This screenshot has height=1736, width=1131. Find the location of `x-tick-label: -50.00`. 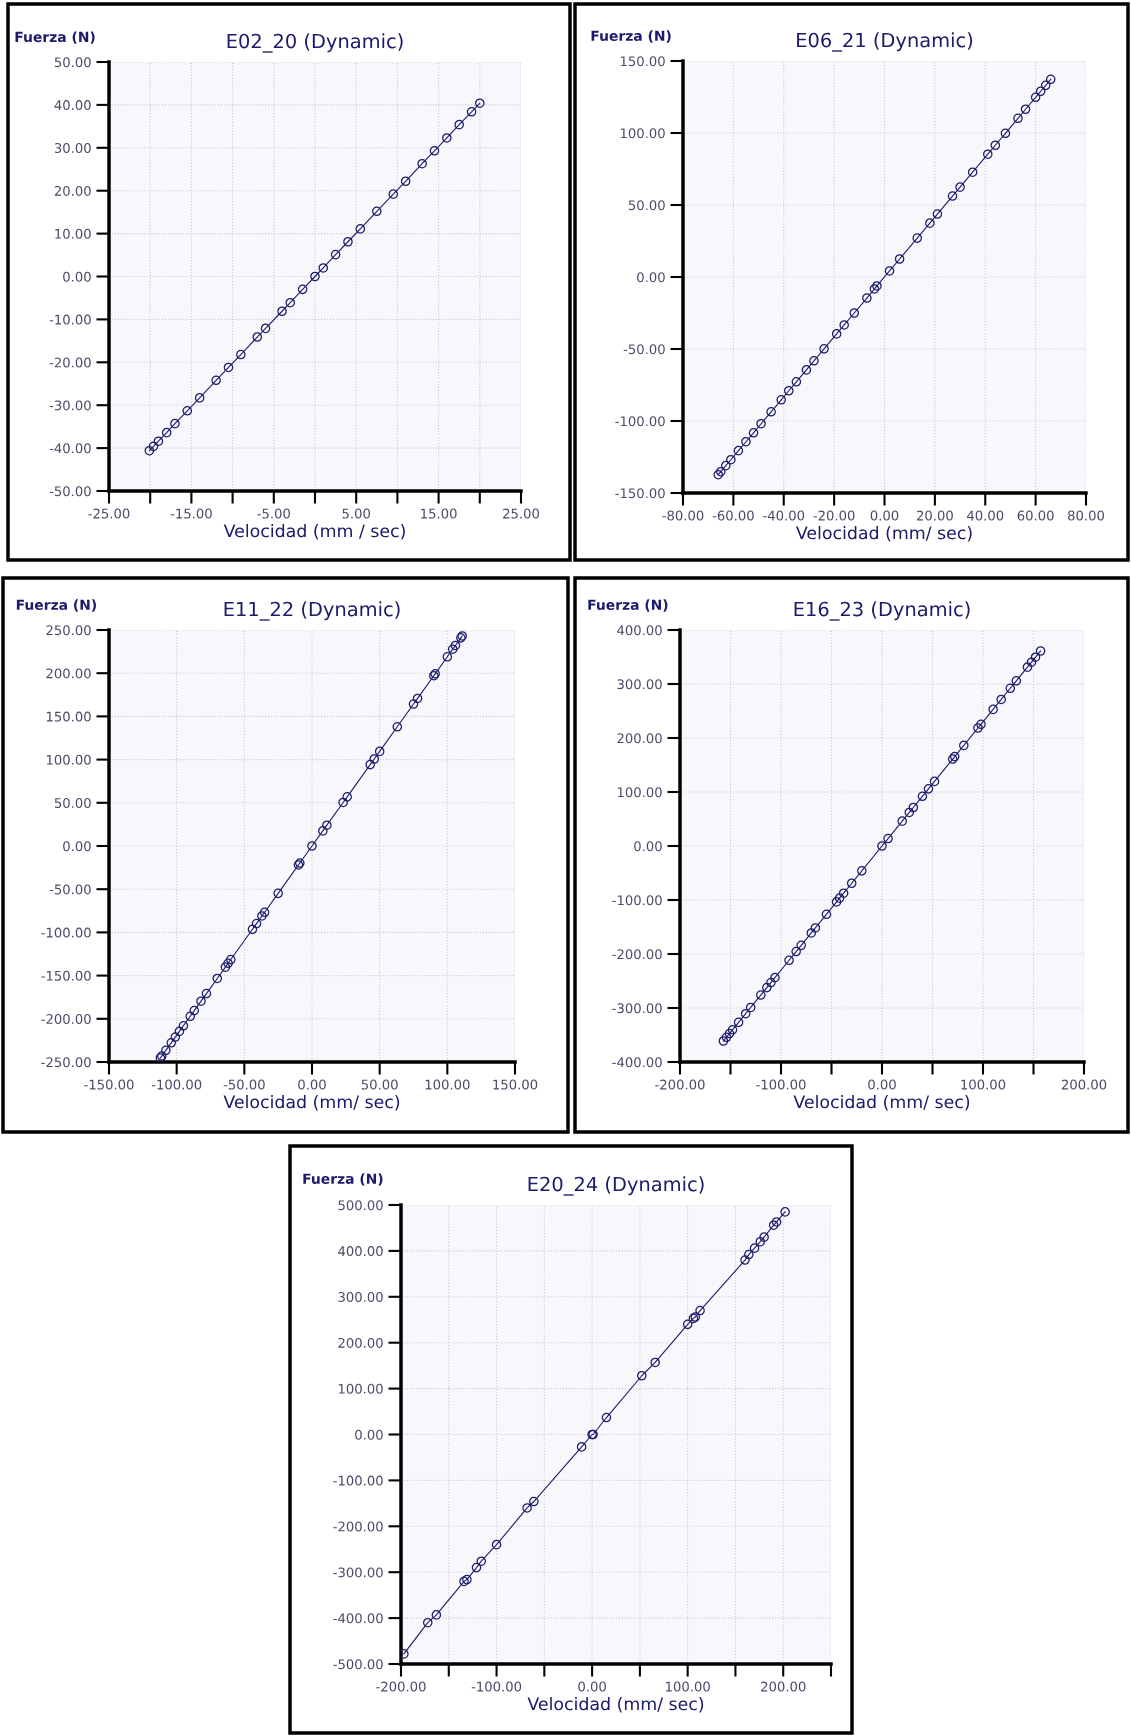

x-tick-label: -50.00 is located at coordinates (244, 1084).